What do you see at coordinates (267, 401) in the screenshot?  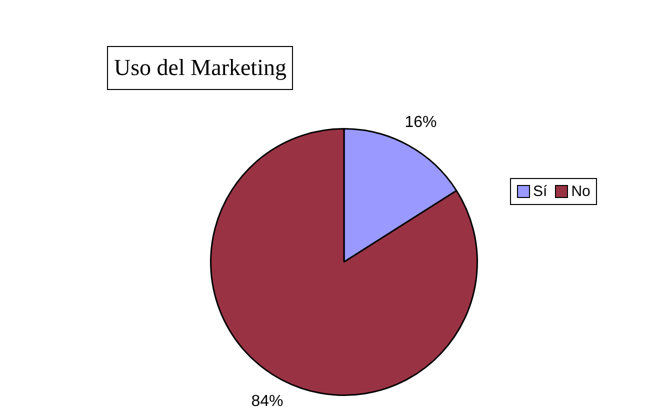 I see `data-label: 84%` at bounding box center [267, 401].